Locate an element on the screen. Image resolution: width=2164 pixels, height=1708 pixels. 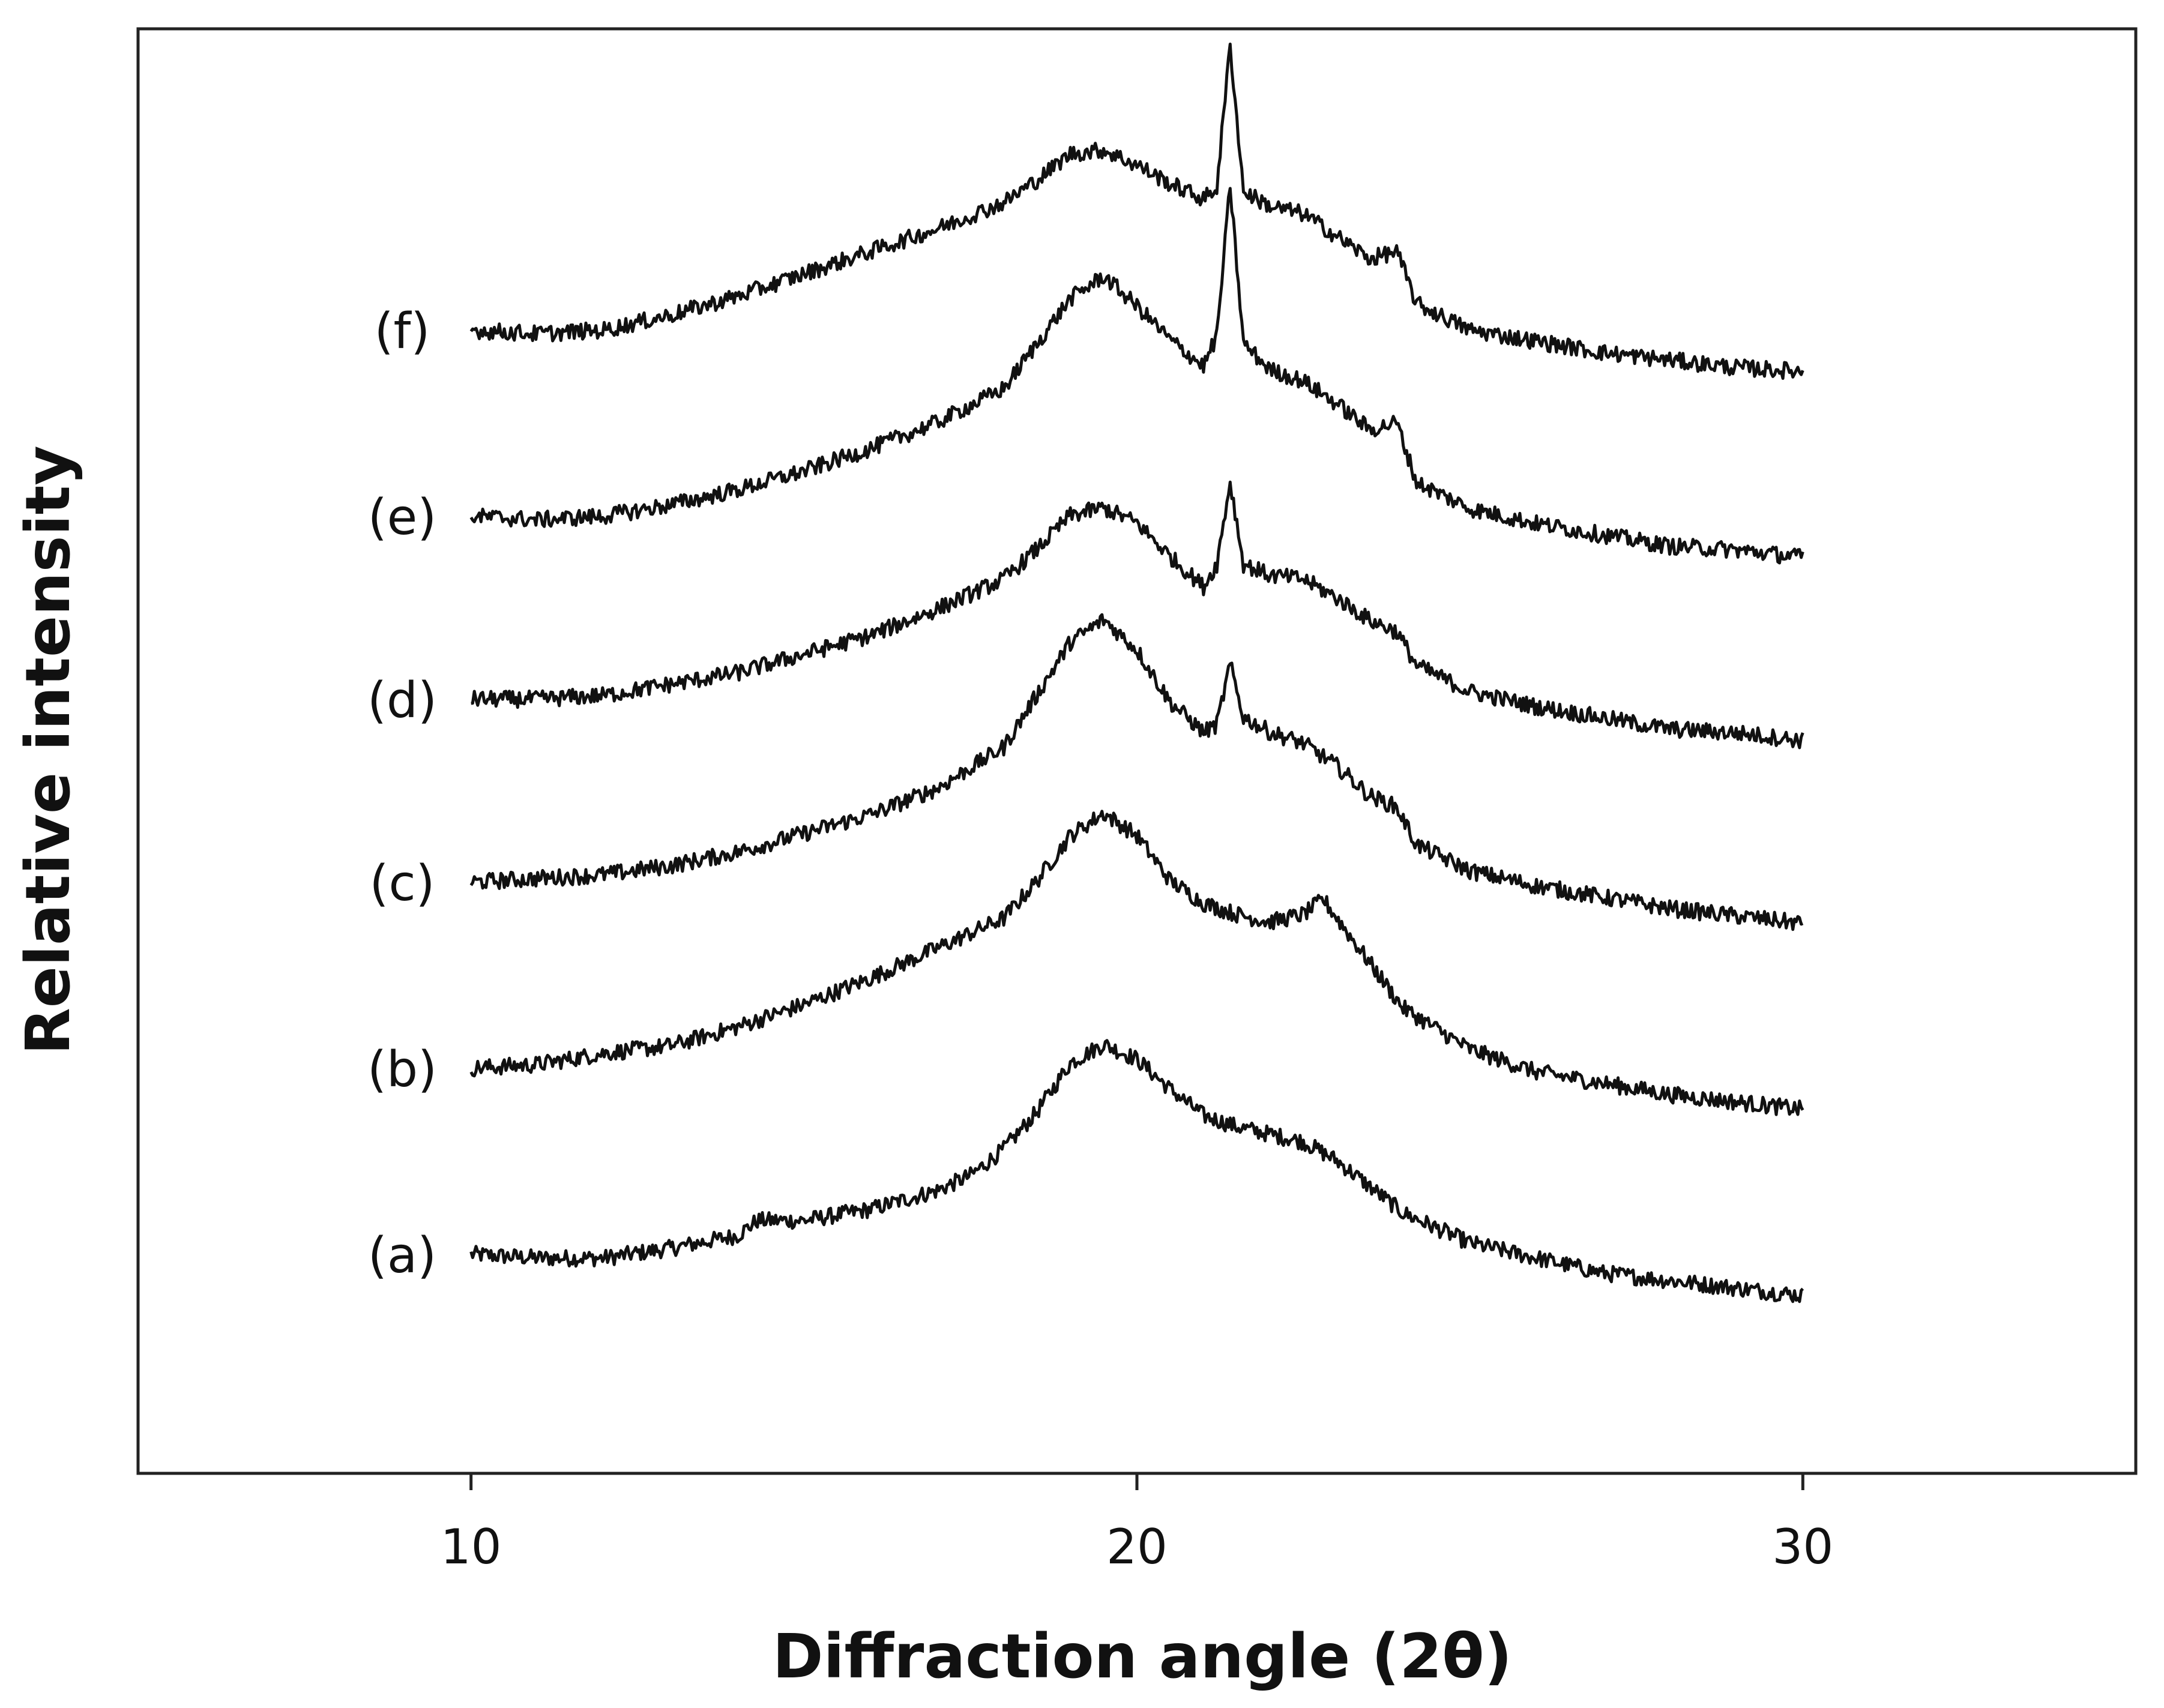
series-label-b: (b) is located at coordinates (402, 1069).